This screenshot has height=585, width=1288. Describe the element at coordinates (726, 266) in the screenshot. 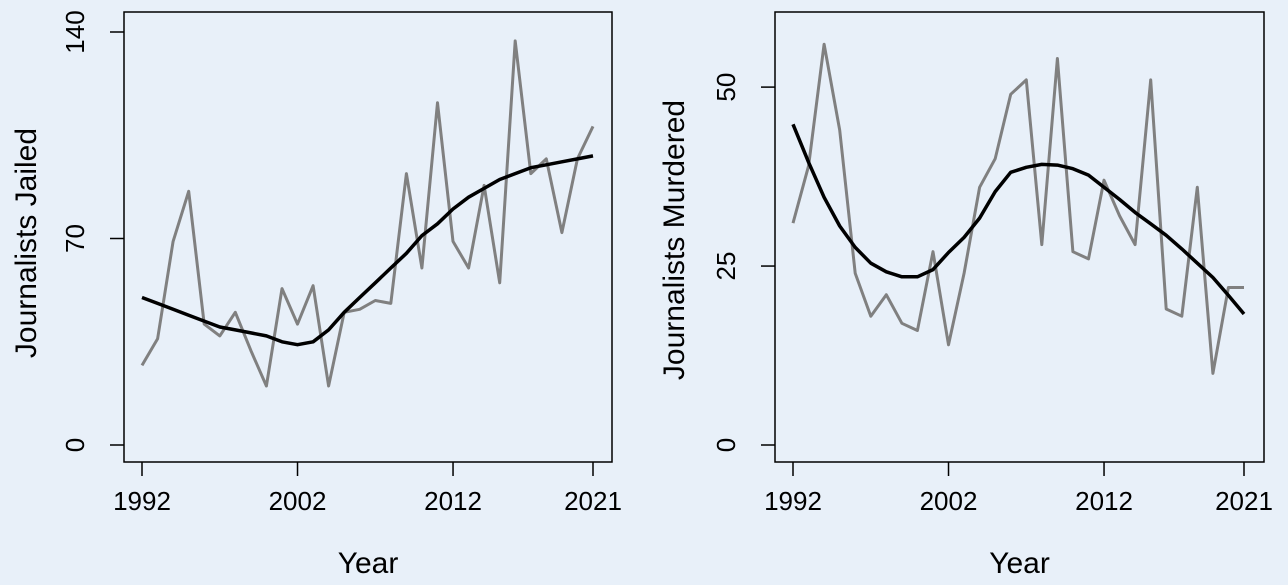

I see `y-tick-label: 25` at that location.